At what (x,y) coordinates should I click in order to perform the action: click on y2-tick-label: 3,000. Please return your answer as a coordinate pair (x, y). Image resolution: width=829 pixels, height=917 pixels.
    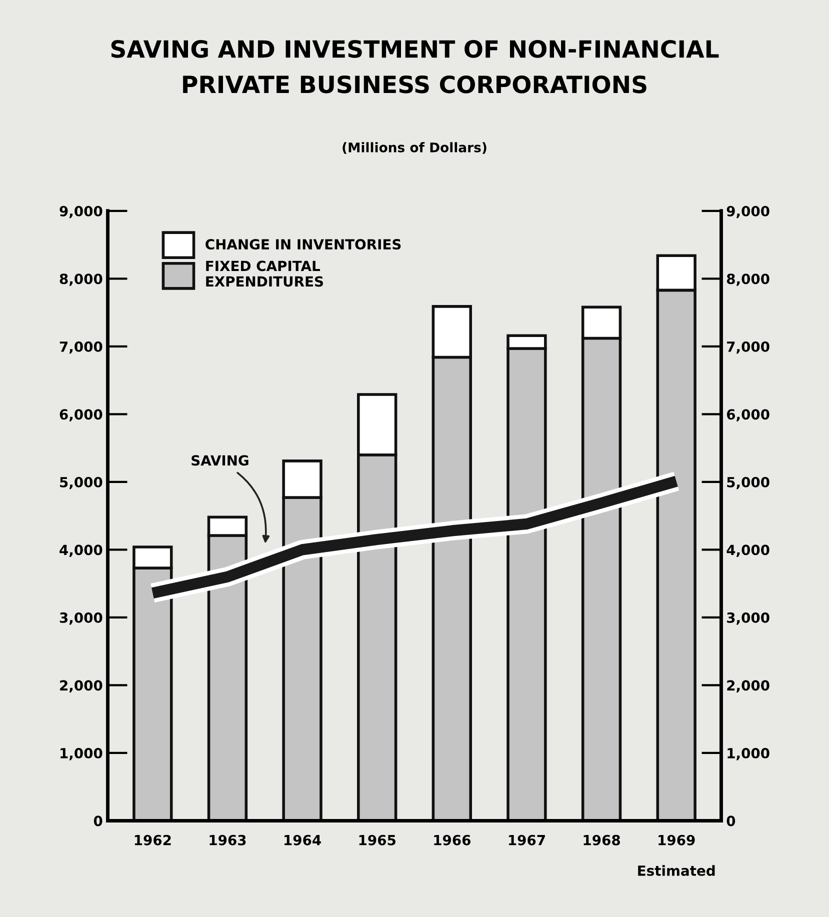
    Looking at the image, I should click on (748, 618).